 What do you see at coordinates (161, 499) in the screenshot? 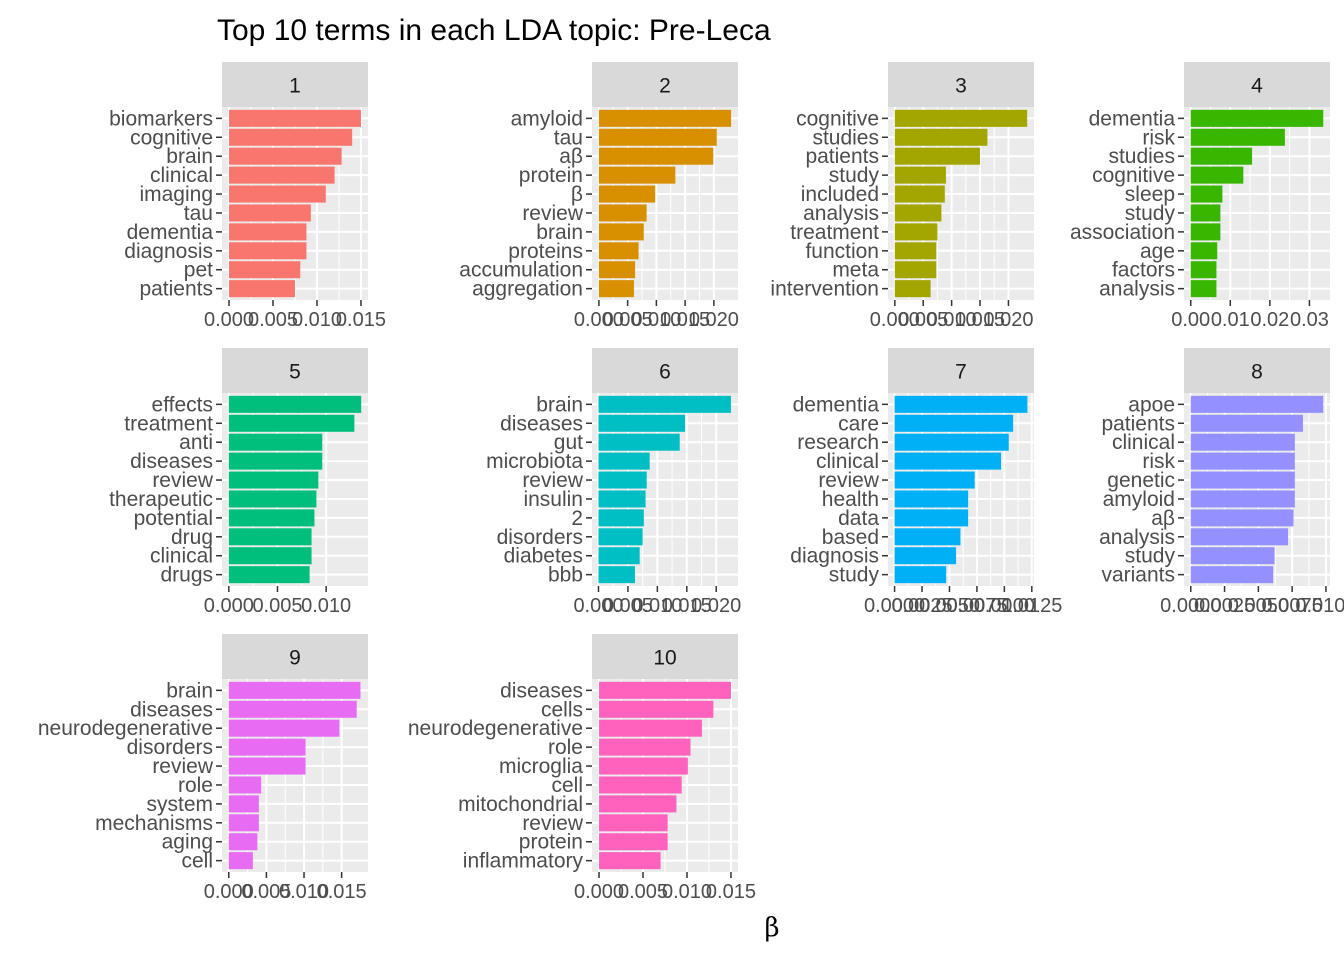
I see `y-tick-label: therapeutic` at bounding box center [161, 499].